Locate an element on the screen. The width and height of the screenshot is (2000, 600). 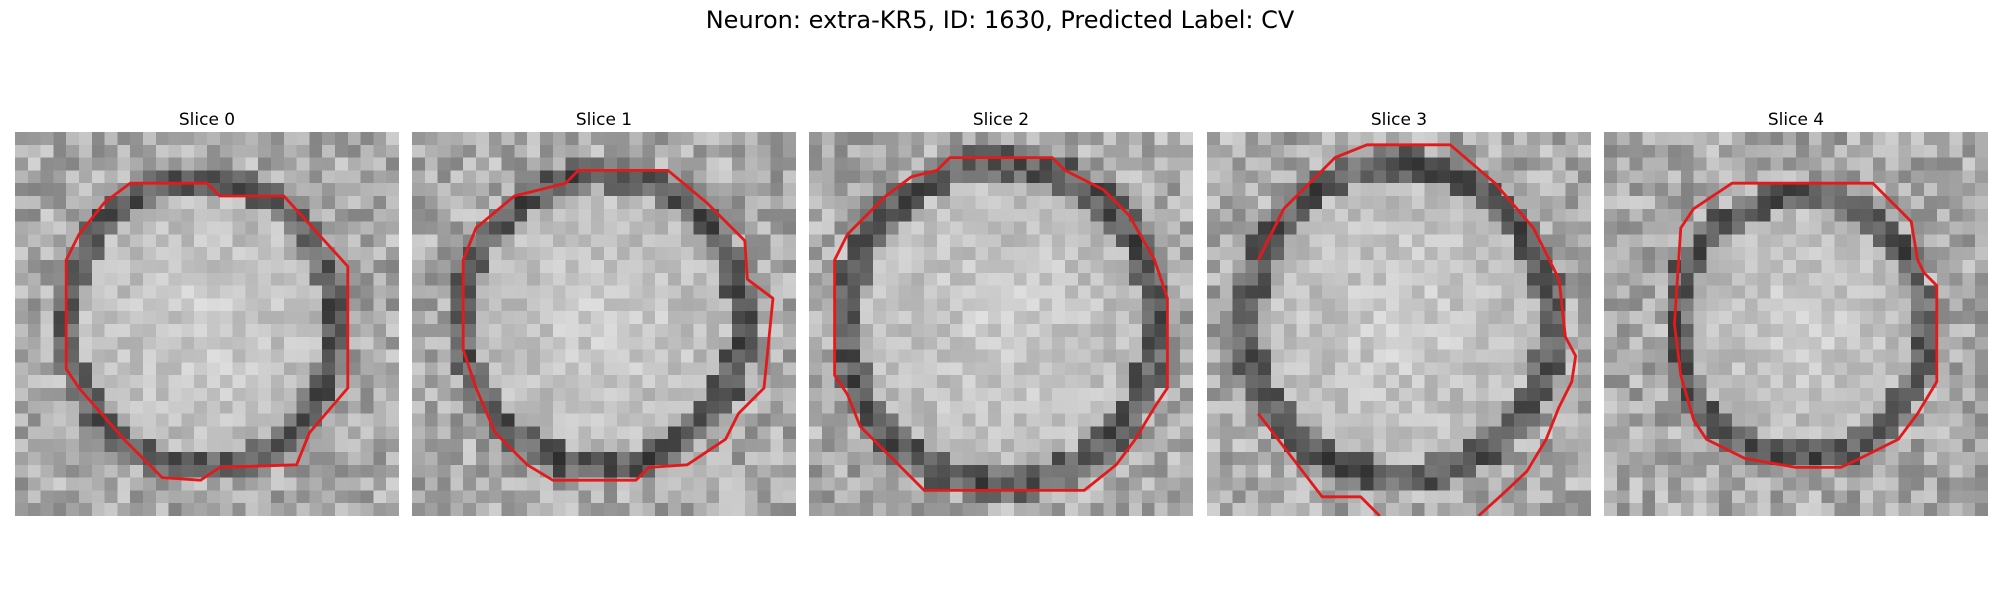
slice-panel-3: Slice 3 is located at coordinates (1399, 312).